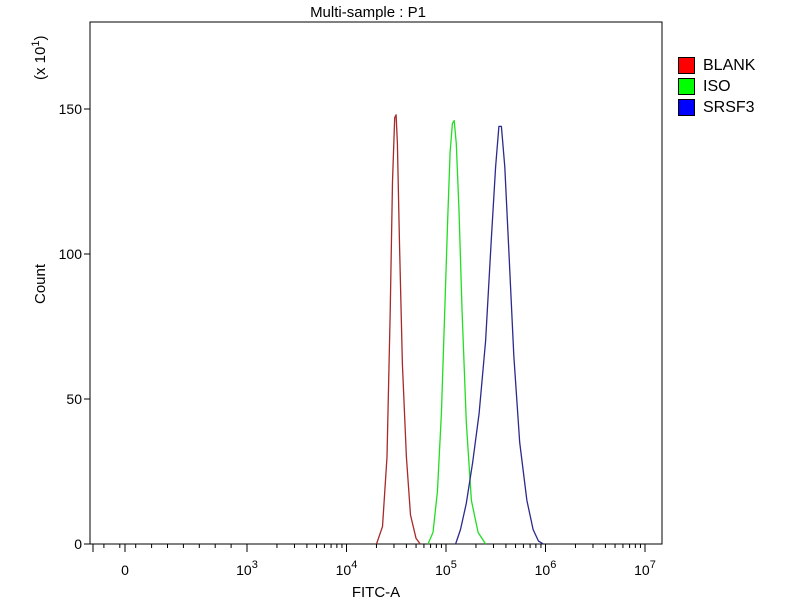  What do you see at coordinates (686, 65) in the screenshot?
I see `legend-swatch-blank` at bounding box center [686, 65].